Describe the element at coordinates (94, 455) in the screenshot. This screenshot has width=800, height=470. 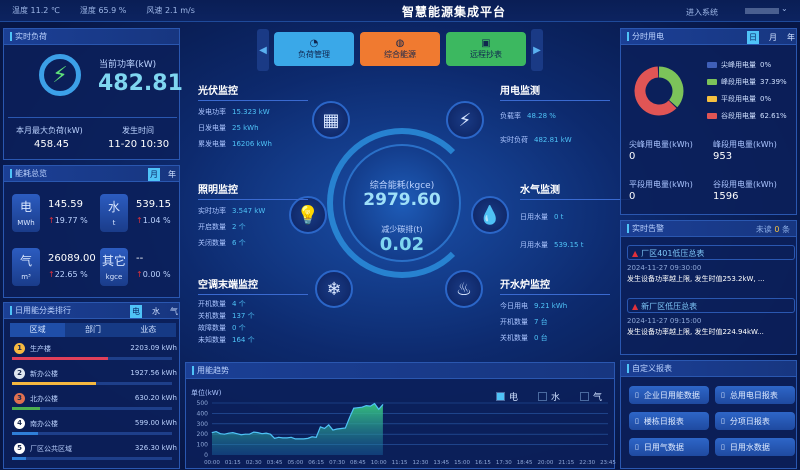
I see `ranking-item: 5 厂区公共区域 326.30 kWh` at that location.